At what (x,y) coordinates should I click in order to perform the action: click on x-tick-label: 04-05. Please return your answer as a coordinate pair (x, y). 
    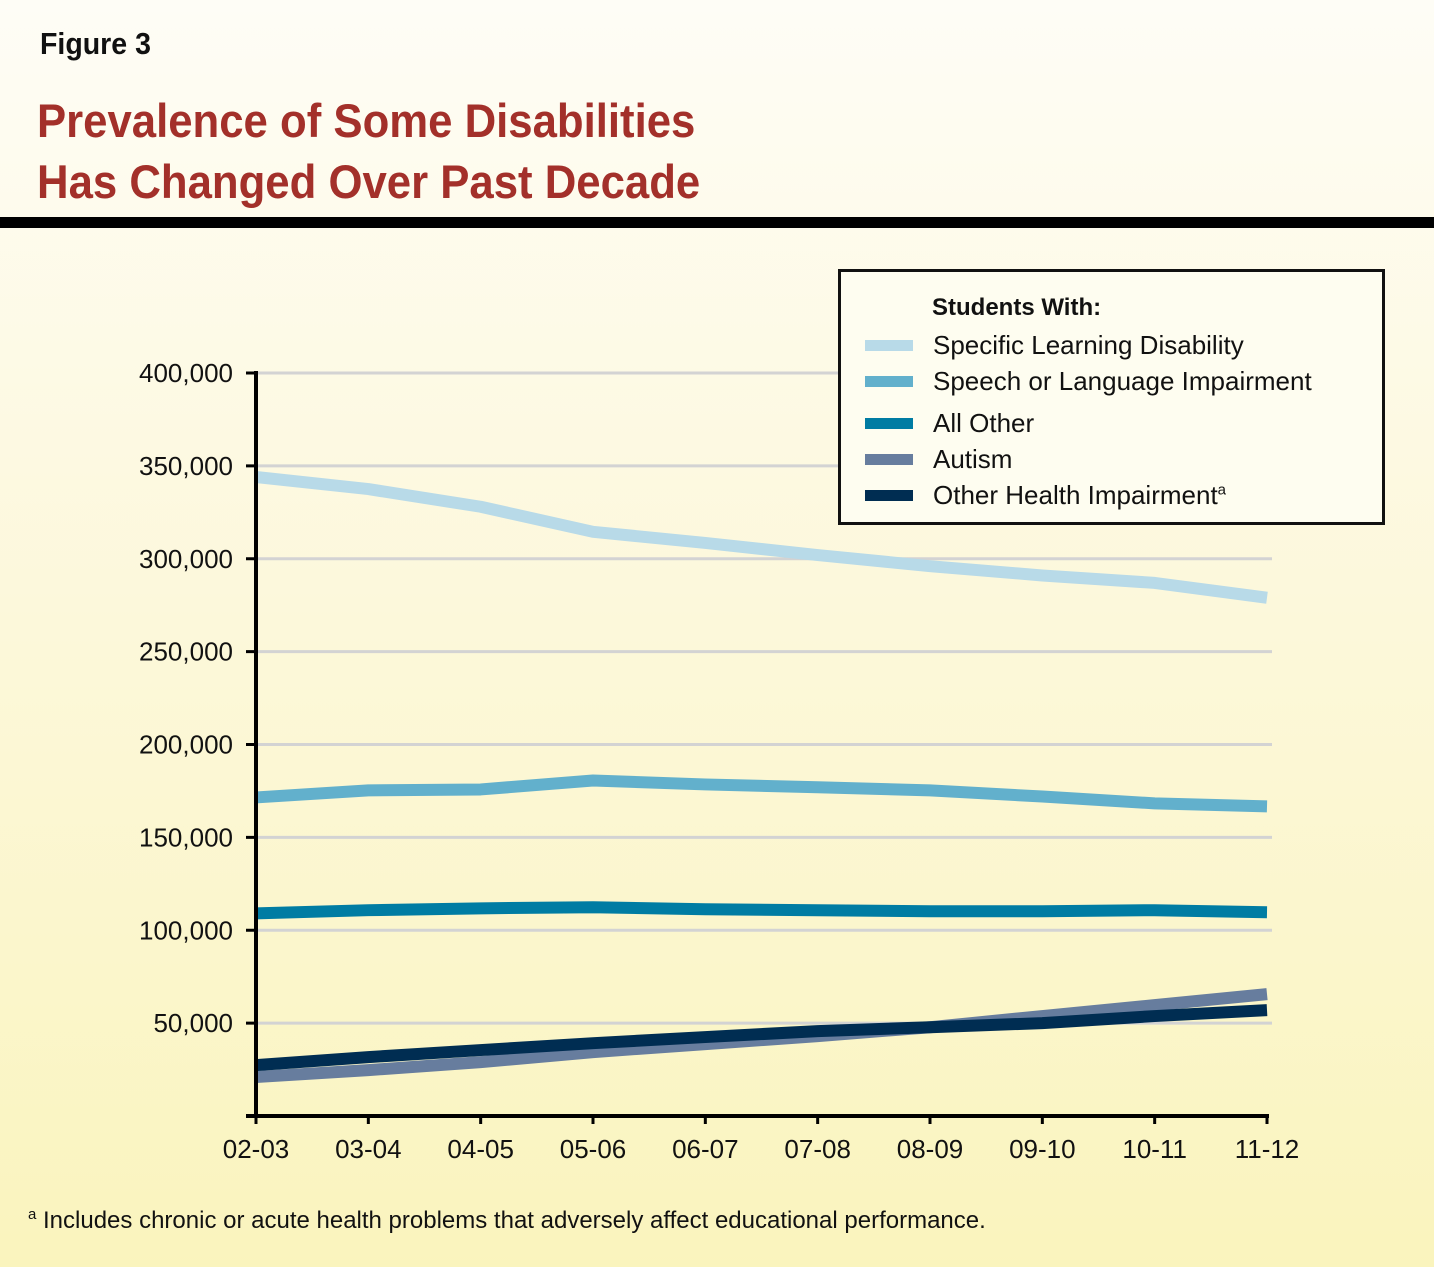
    Looking at the image, I should click on (480, 1149).